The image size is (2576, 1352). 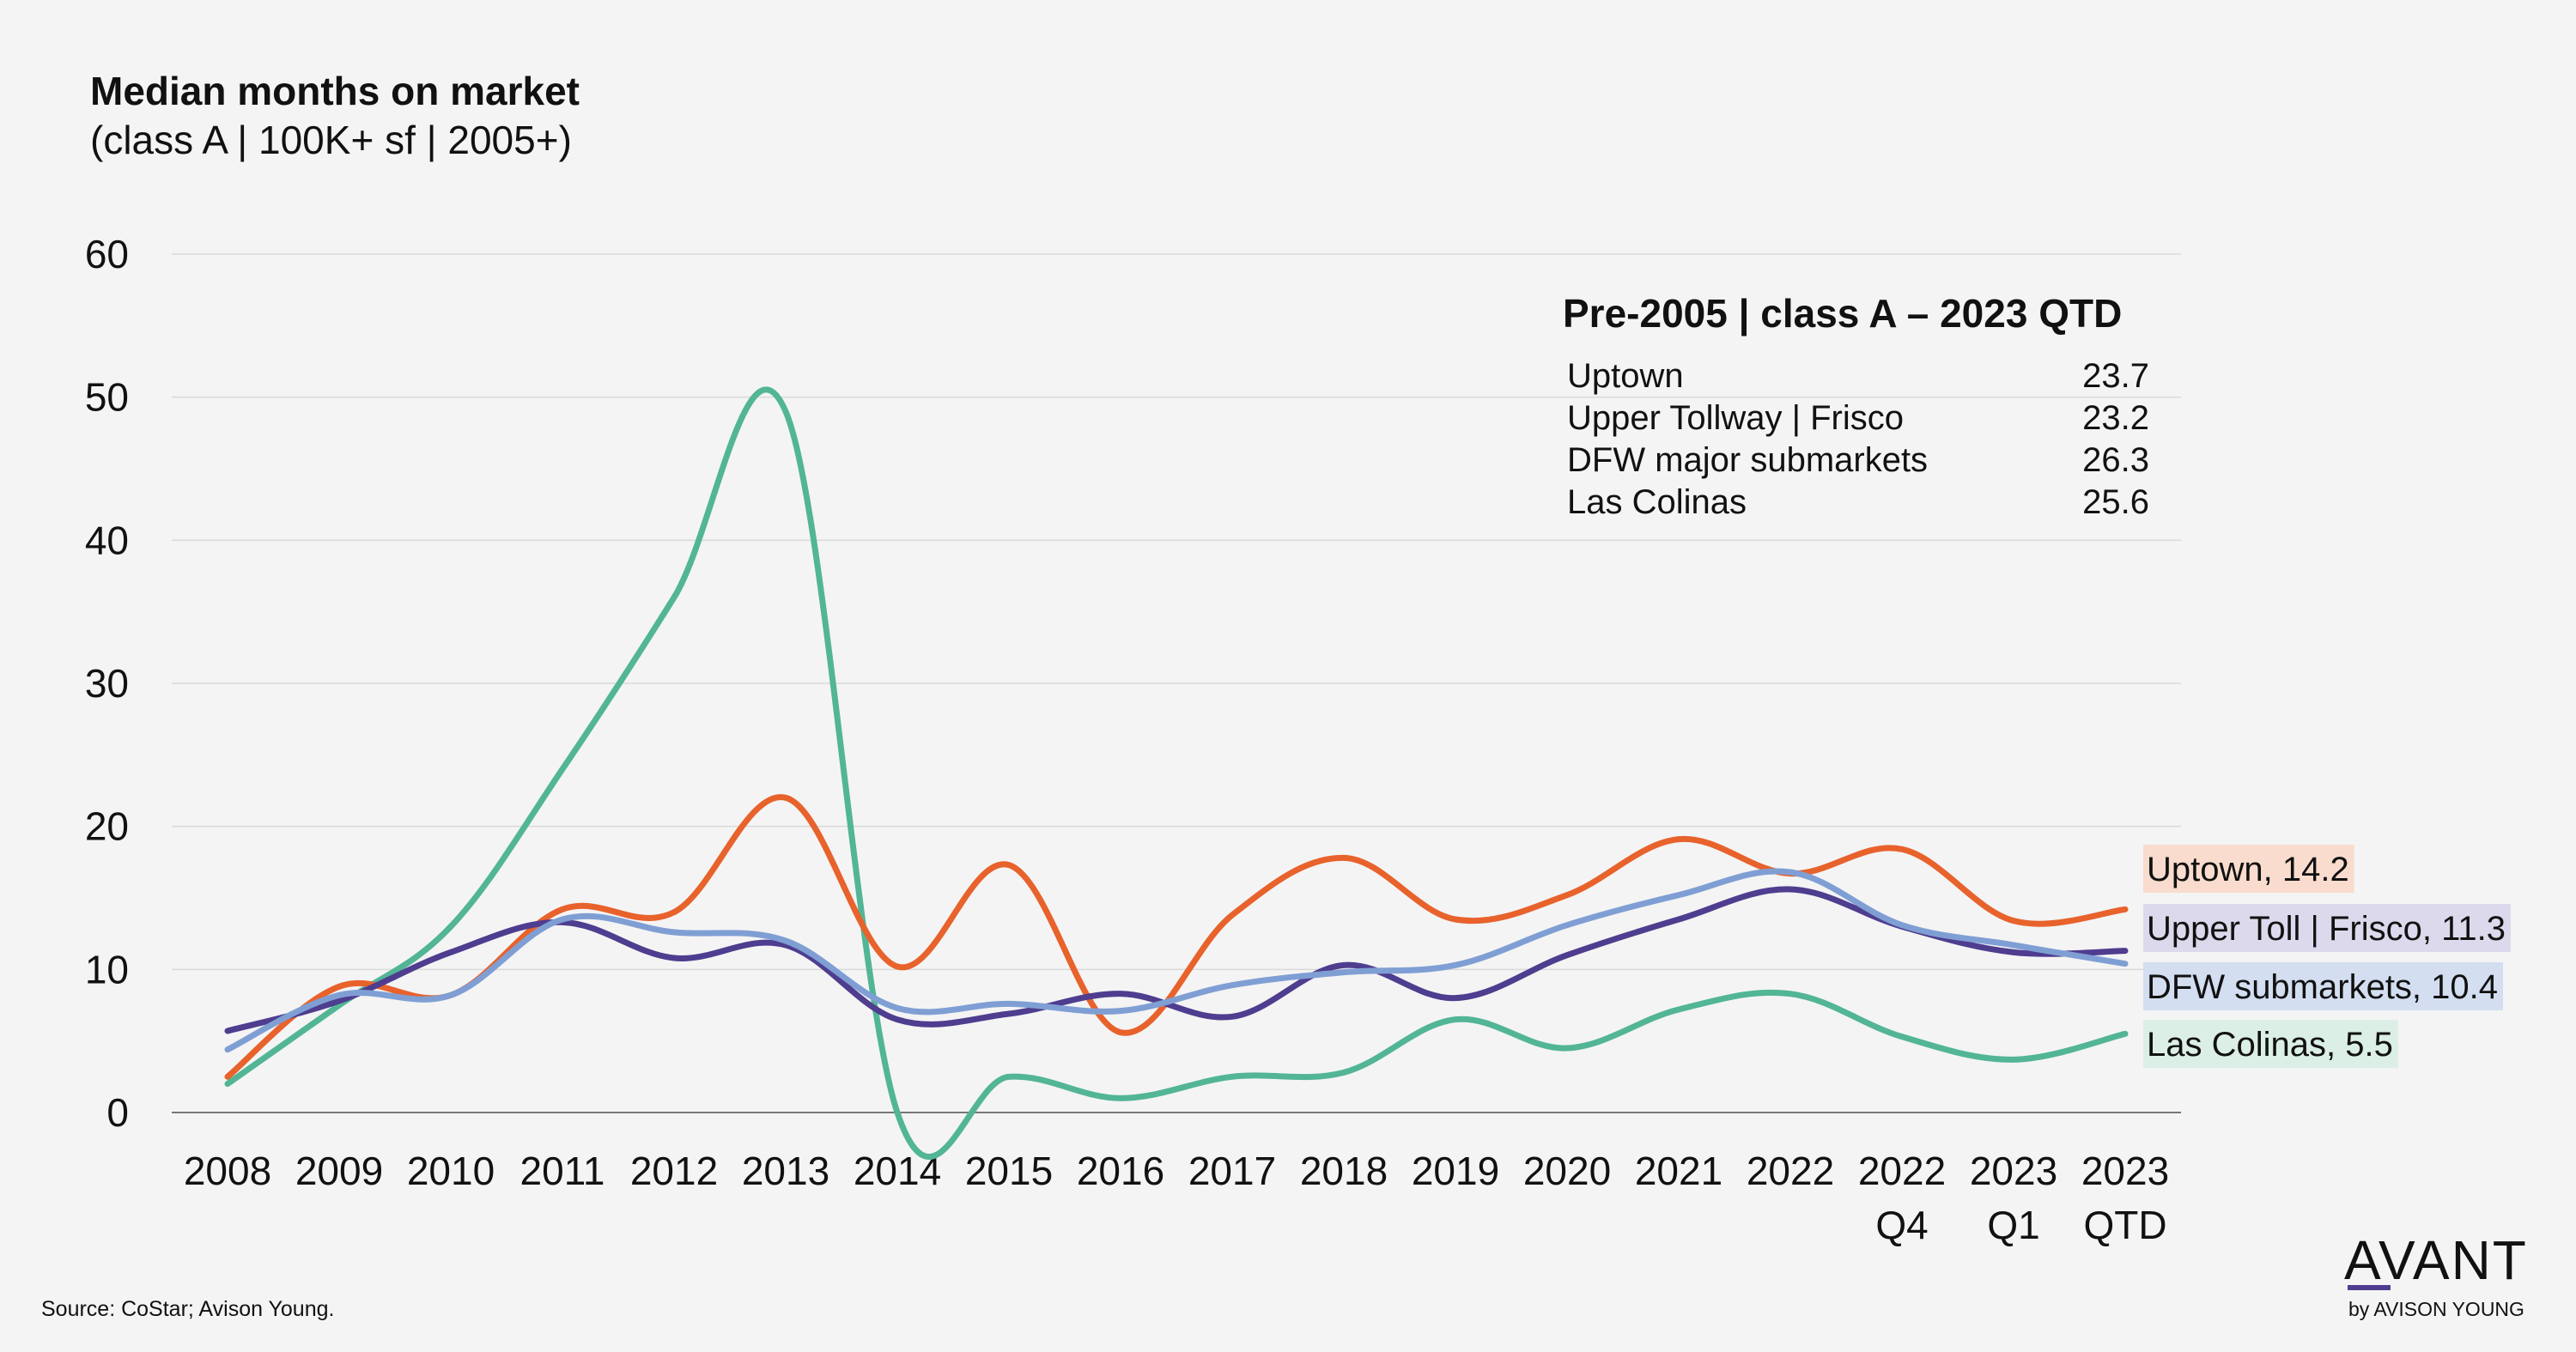 I want to click on end-label-las-colinas: Las Colinas, 5.5, so click(x=2270, y=1044).